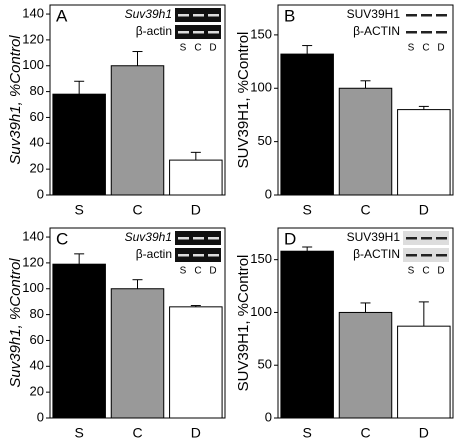 This screenshot has height=446, width=456. I want to click on panel-label: A, so click(62, 15).